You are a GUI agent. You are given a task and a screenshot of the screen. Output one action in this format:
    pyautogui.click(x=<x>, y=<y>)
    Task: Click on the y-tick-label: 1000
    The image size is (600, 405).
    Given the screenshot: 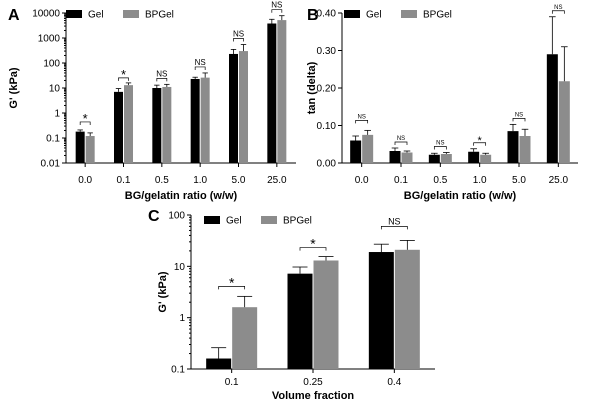 What is the action you would take?
    pyautogui.click(x=49, y=39)
    